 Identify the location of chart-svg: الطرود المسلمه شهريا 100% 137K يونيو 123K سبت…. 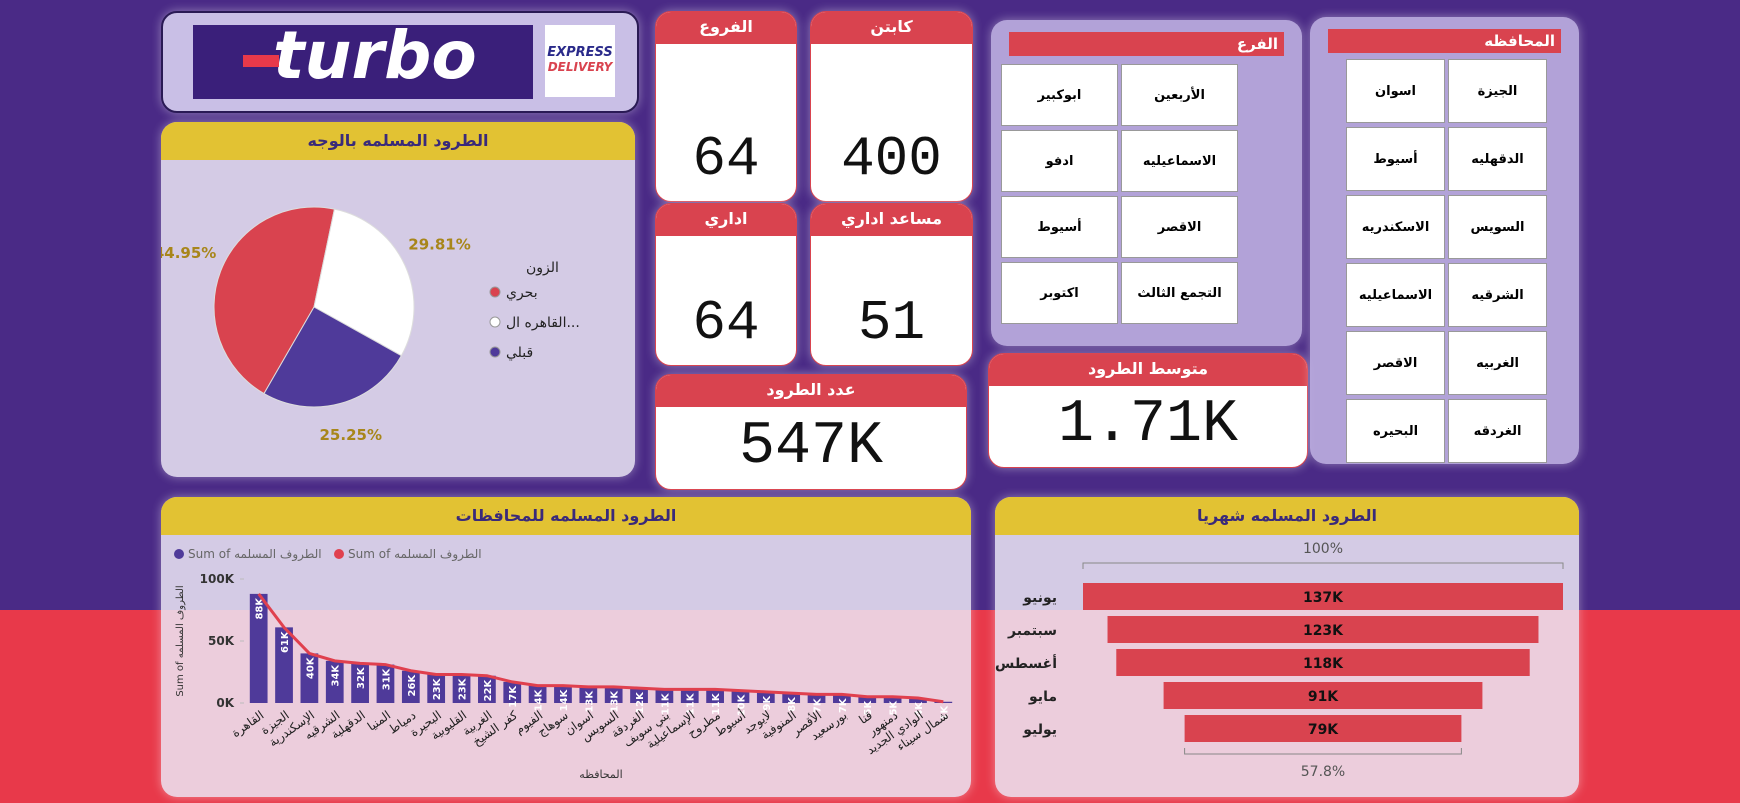
(1287, 638).